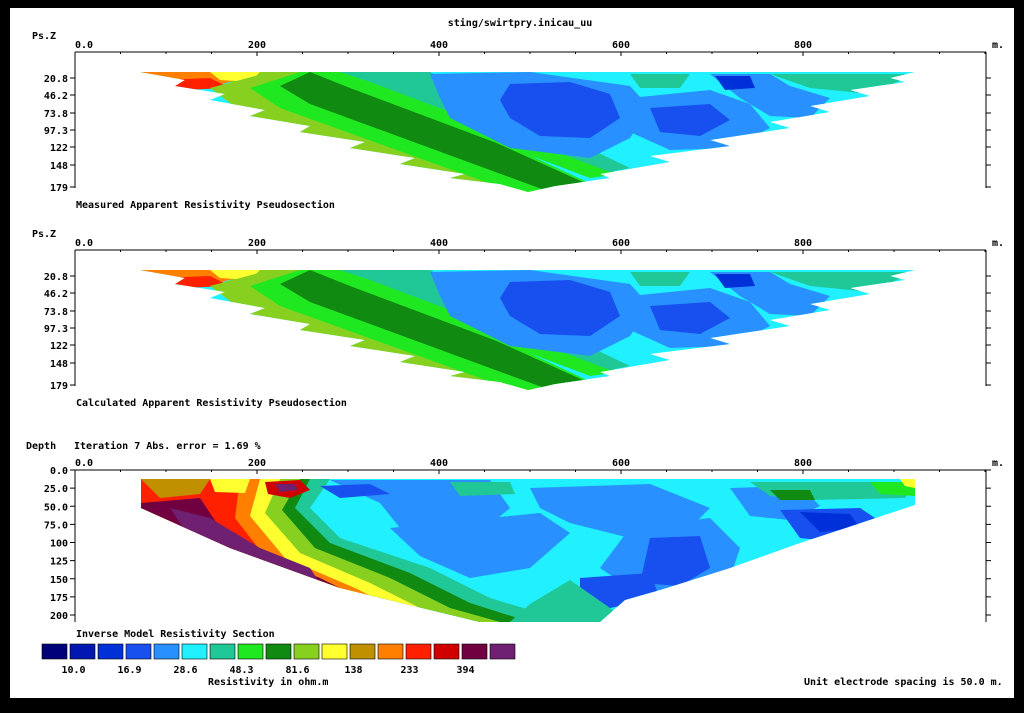 The image size is (1024, 713). What do you see at coordinates (59, 616) in the screenshot?
I see `y-tick-label: 200` at bounding box center [59, 616].